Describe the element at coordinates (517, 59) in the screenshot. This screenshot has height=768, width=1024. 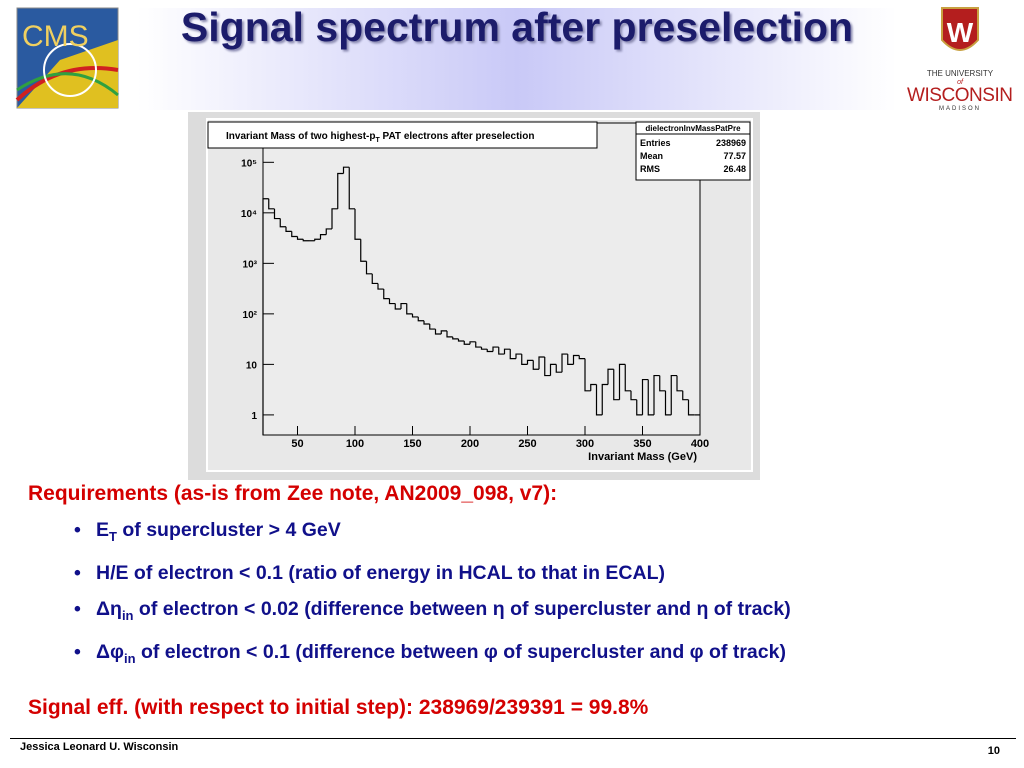
I see `title-band` at that location.